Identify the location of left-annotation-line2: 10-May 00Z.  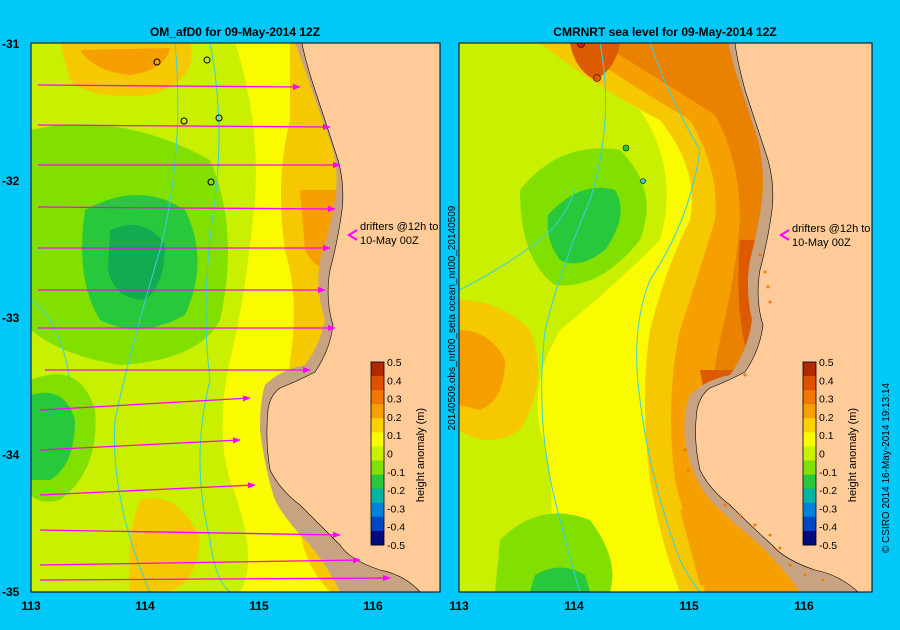
(389, 241).